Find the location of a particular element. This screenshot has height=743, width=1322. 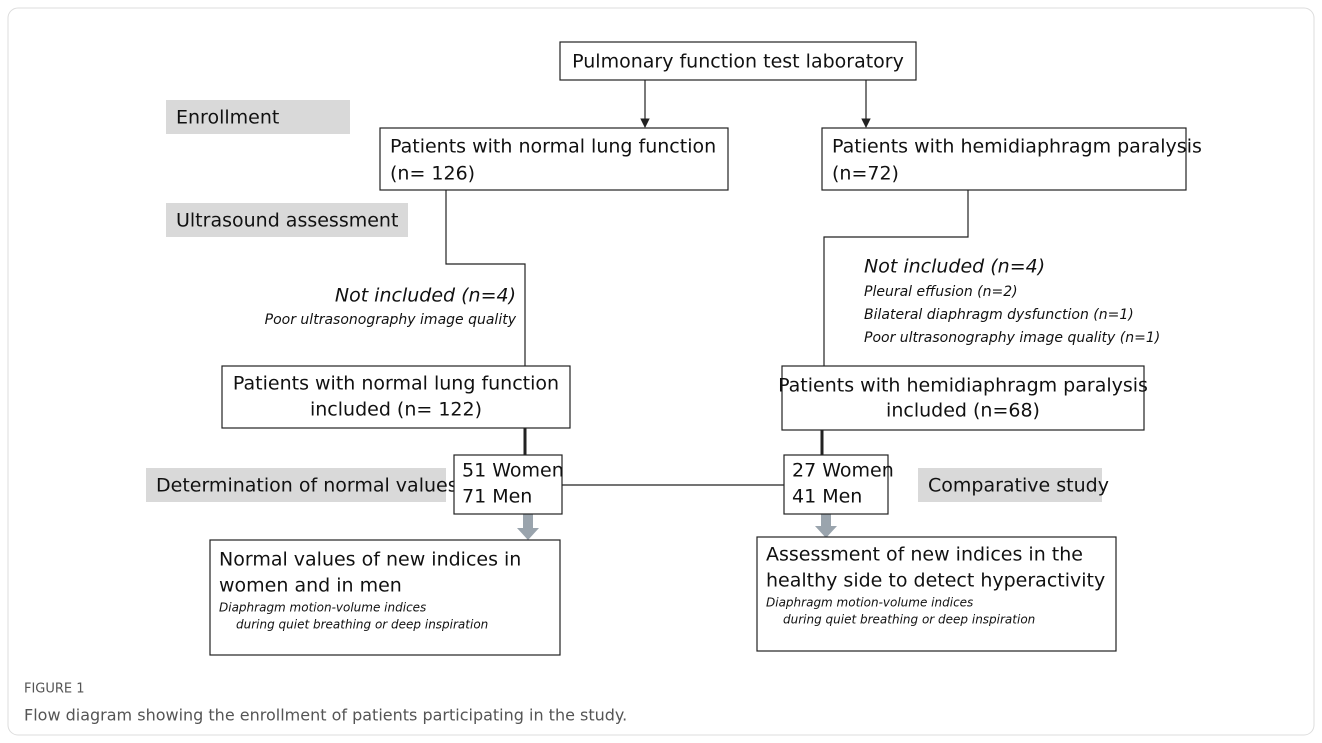

exclusion-reason: Bilateral diaphragm dysfunction (n=1) is located at coordinates (999, 315).